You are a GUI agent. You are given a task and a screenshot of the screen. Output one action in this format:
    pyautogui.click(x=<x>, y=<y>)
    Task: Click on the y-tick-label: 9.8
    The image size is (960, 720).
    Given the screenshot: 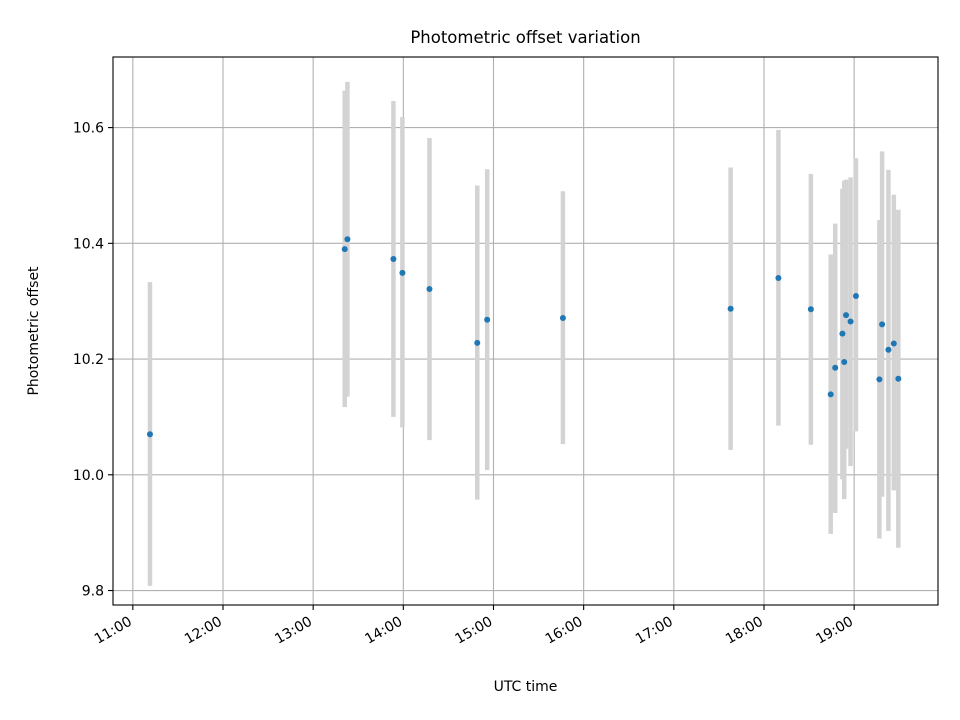 What is the action you would take?
    pyautogui.click(x=93, y=592)
    